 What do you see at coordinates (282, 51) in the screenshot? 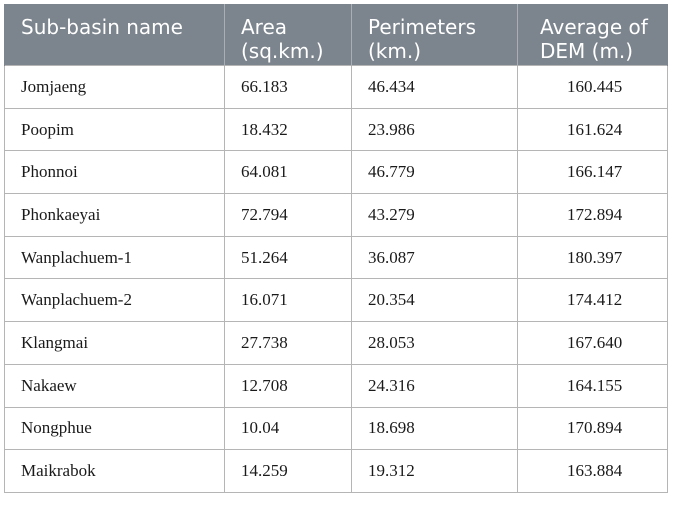
I see `header-line: (sq.km.)` at bounding box center [282, 51].